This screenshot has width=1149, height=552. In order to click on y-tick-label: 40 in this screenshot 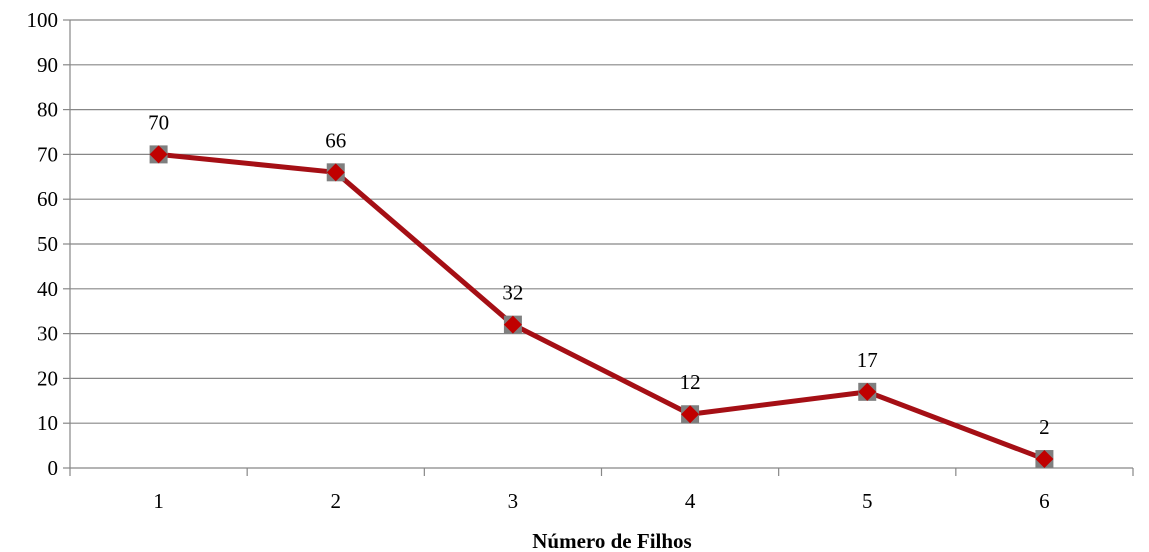, I will do `click(47, 289)`.